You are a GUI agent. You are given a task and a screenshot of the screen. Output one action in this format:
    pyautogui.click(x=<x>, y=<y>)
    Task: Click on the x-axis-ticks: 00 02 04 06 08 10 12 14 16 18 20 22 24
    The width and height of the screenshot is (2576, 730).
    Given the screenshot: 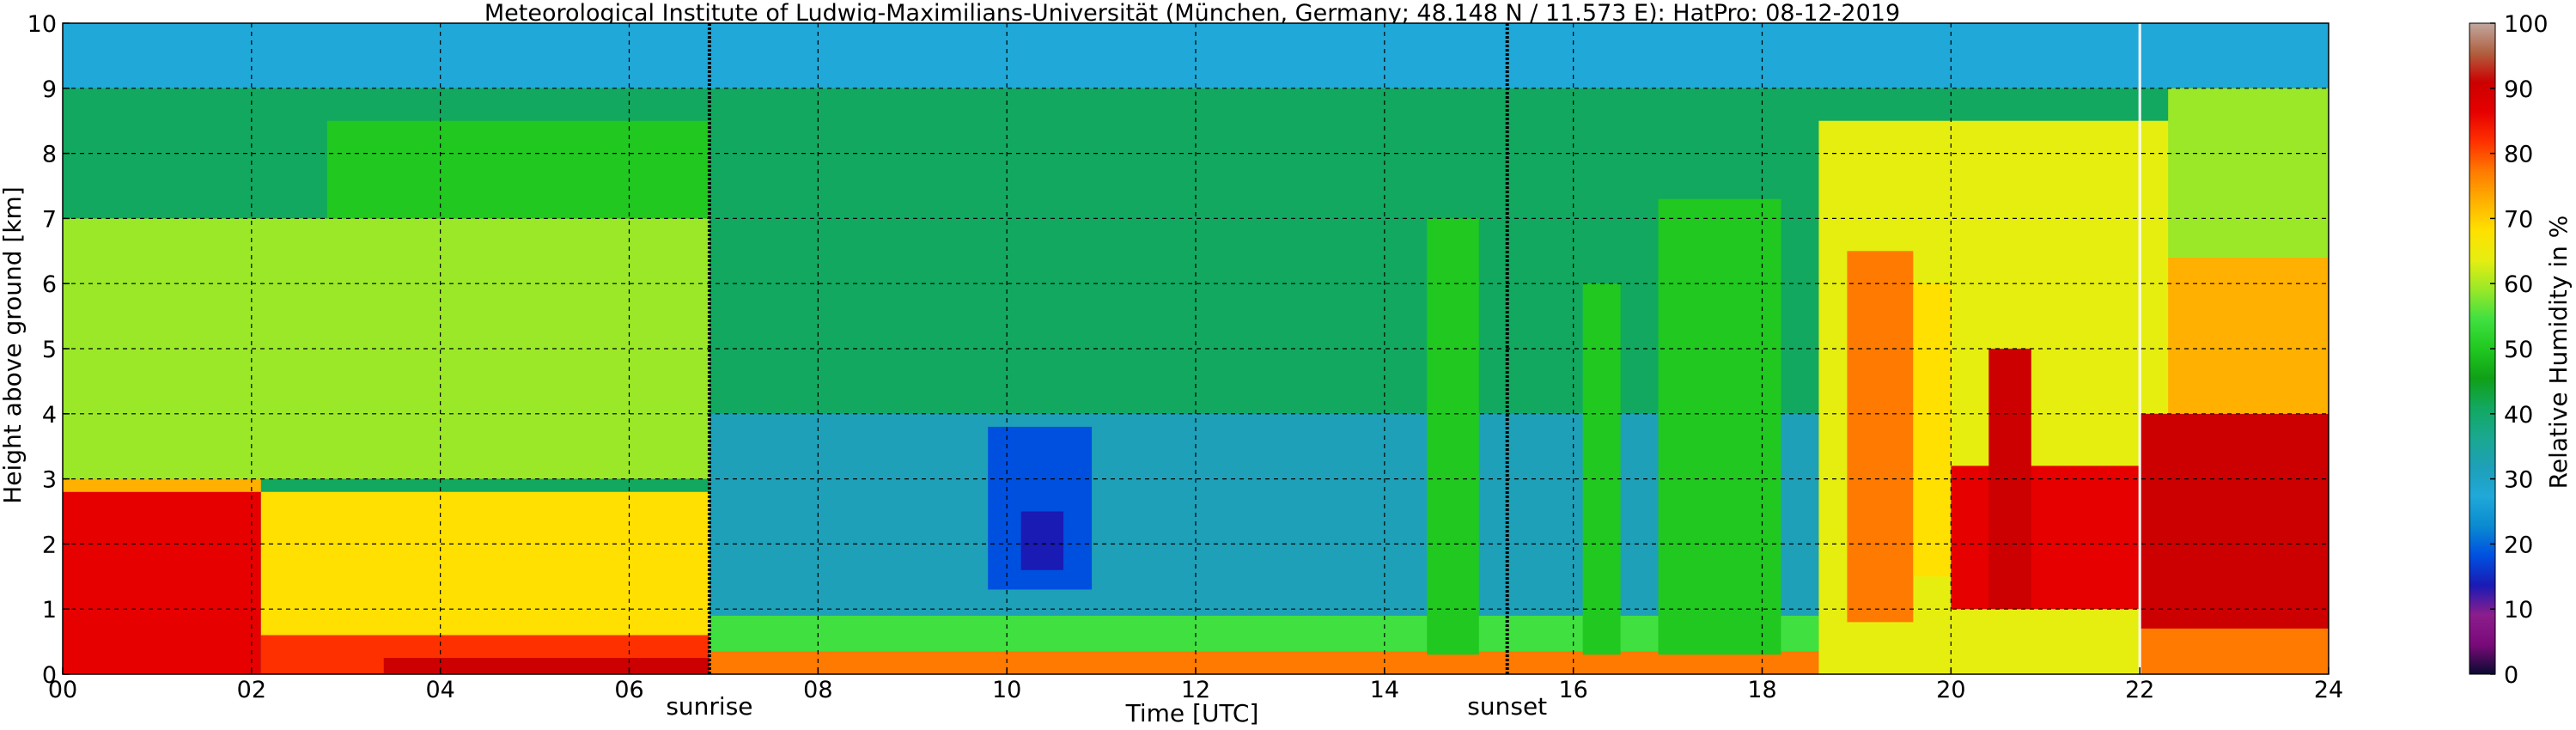 What is the action you would take?
    pyautogui.click(x=1195, y=685)
    